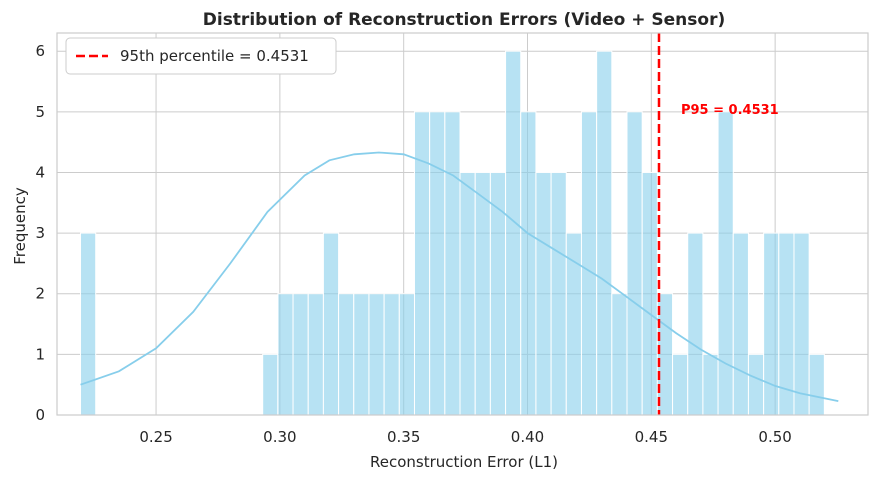  I want to click on y-tick-label: 1, so click(40, 354).